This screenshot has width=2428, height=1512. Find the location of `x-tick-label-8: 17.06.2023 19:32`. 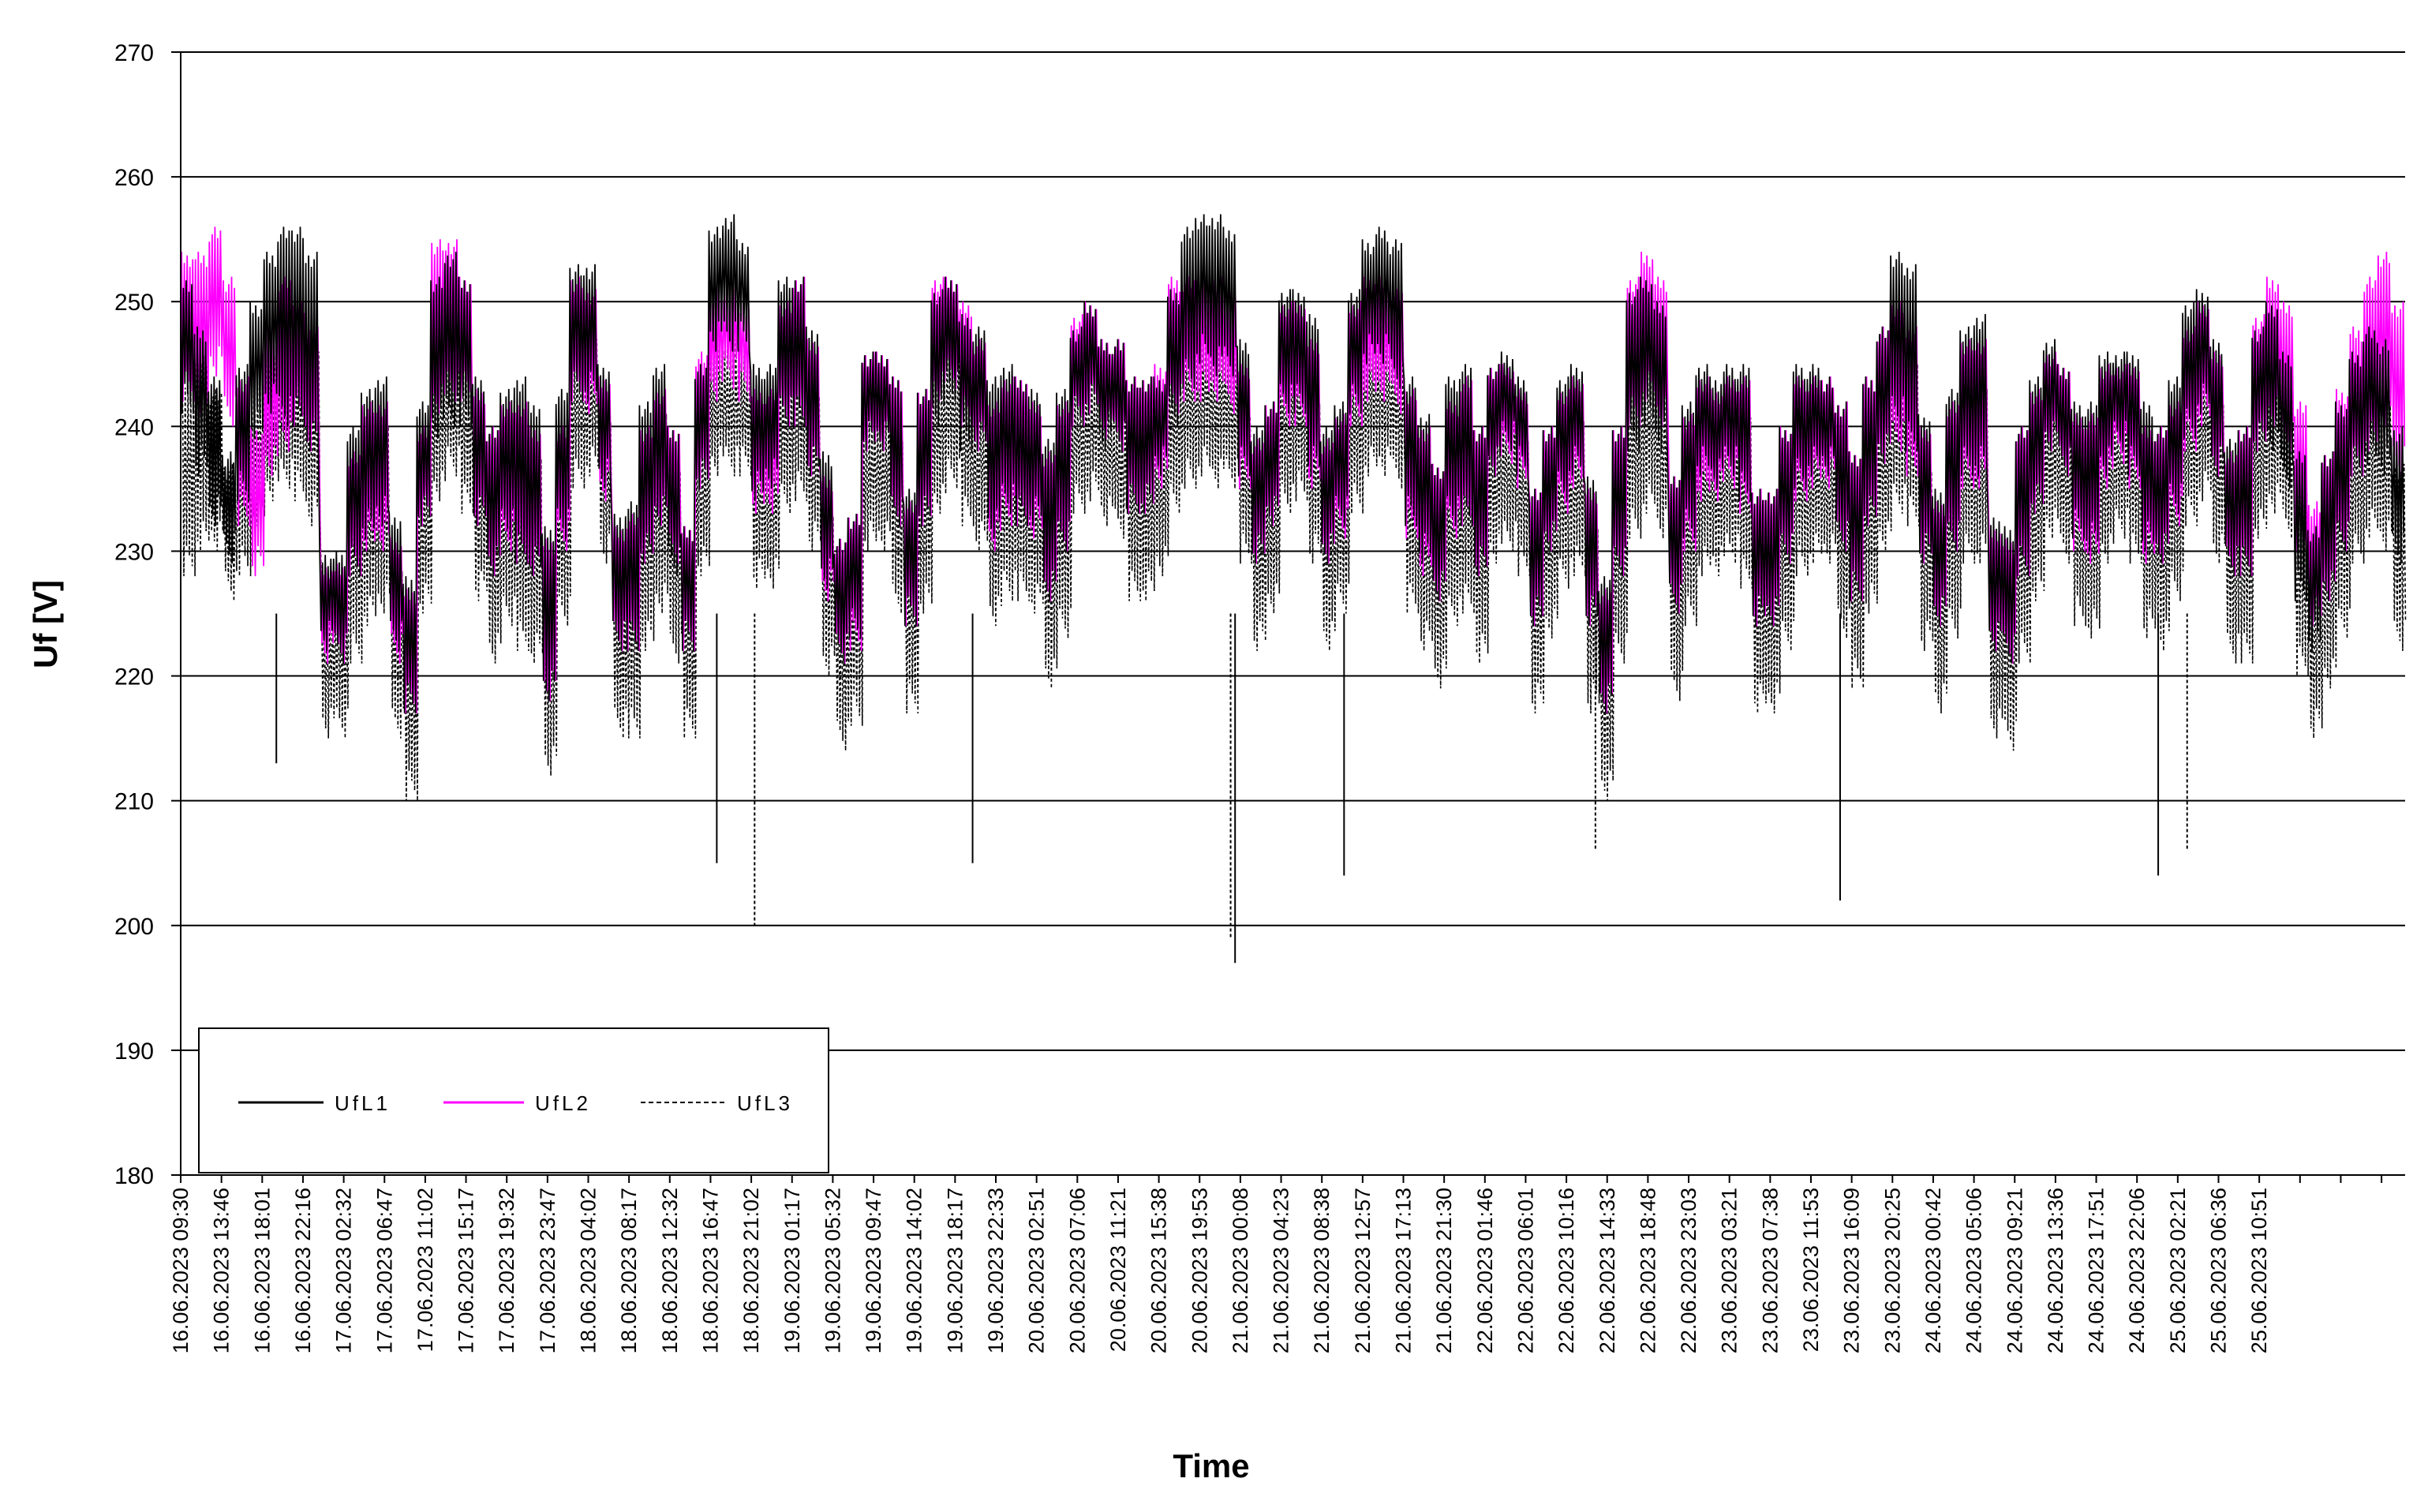

x-tick-label-8: 17.06.2023 19:32 is located at coordinates (506, 1270).